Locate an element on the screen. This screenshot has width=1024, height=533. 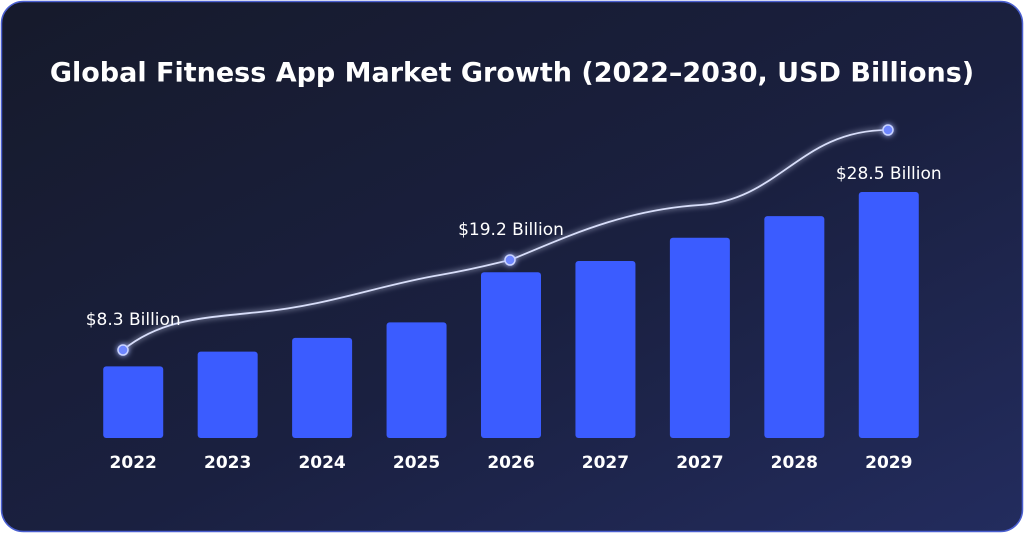
x-tick-label: 2029 is located at coordinates (888, 463).